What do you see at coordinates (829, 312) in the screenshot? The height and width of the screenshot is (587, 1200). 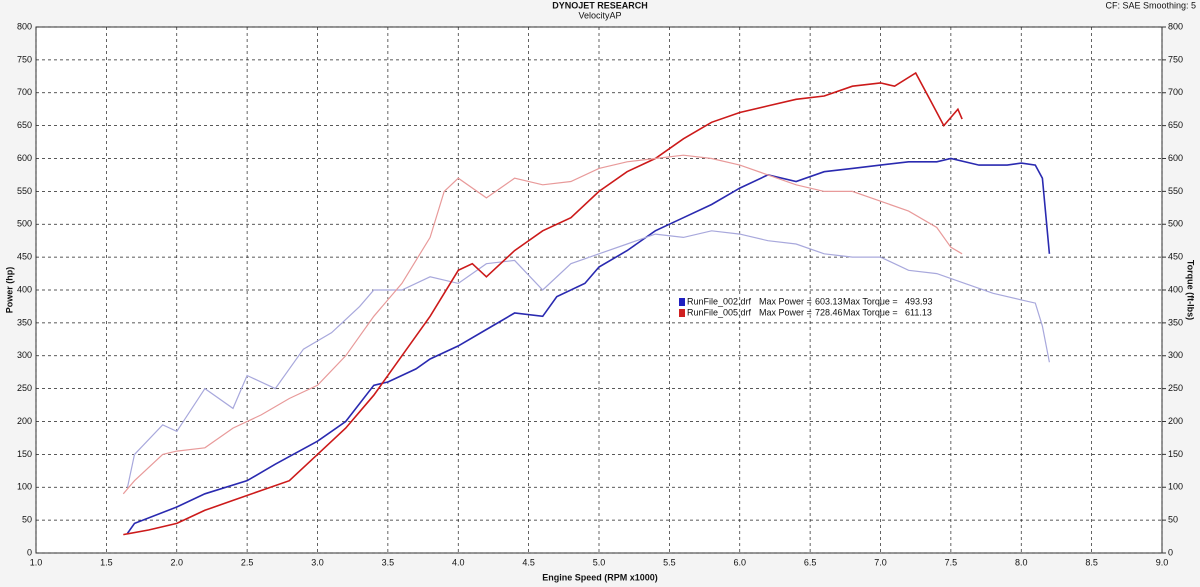 I see `legend-value: 728.46` at bounding box center [829, 312].